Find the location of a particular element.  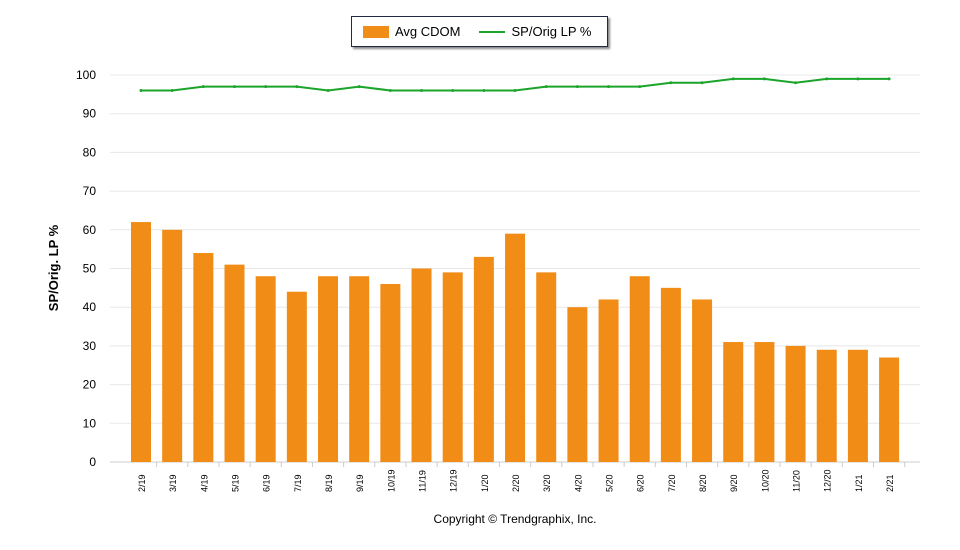

legend-swatch-sp-orig is located at coordinates (491, 31).